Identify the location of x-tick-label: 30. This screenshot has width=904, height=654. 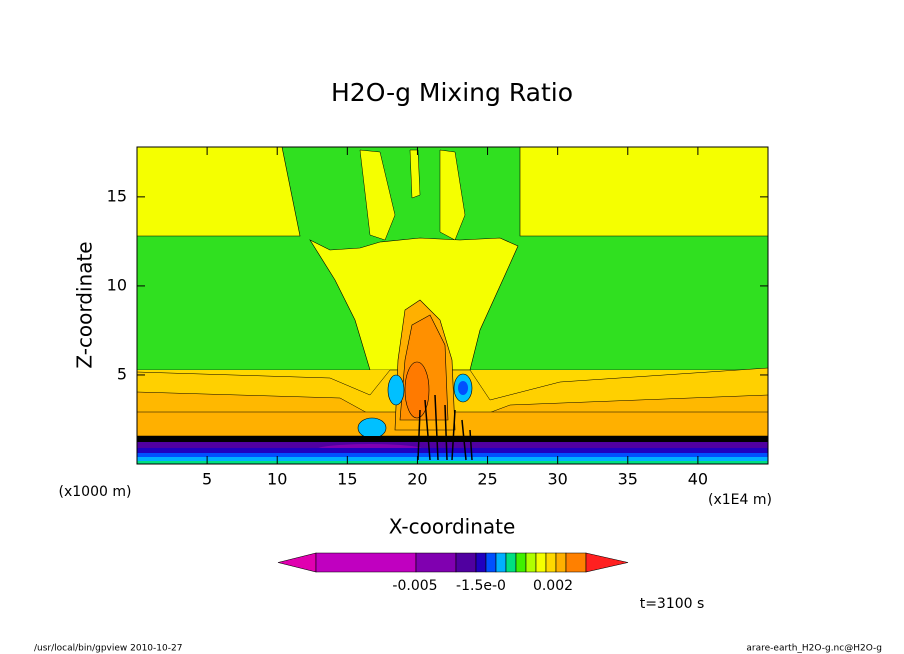
(557, 479).